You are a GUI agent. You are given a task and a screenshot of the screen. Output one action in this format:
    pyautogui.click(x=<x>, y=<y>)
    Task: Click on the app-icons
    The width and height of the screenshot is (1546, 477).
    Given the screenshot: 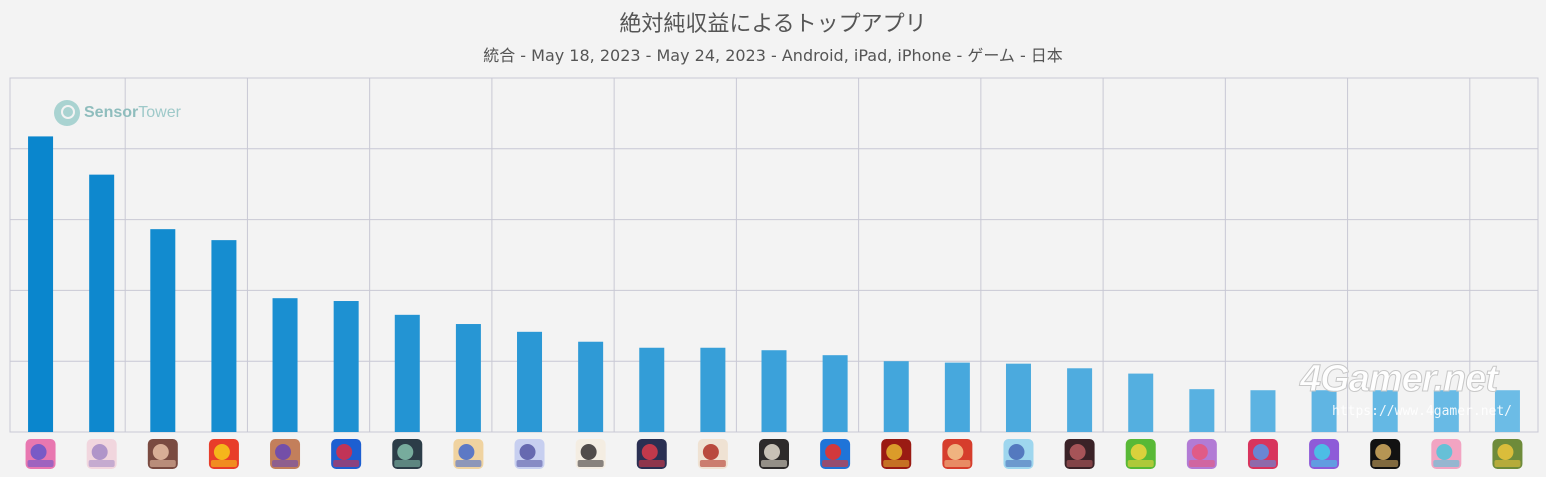 What is the action you would take?
    pyautogui.click(x=774, y=454)
    